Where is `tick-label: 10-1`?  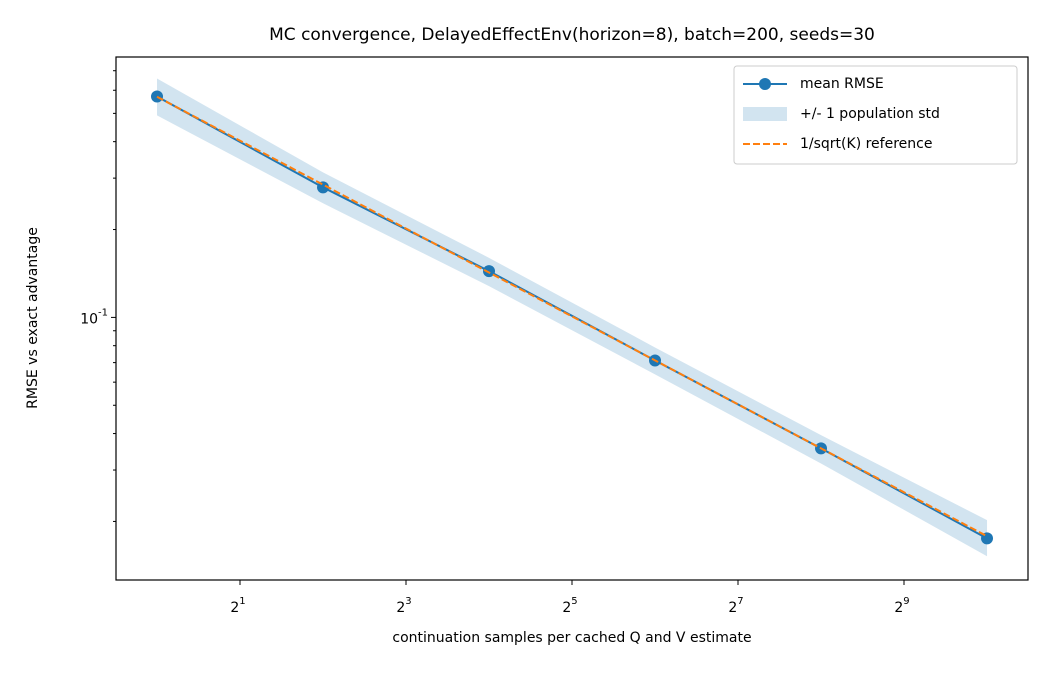
tick-label: 10-1 is located at coordinates (94, 317).